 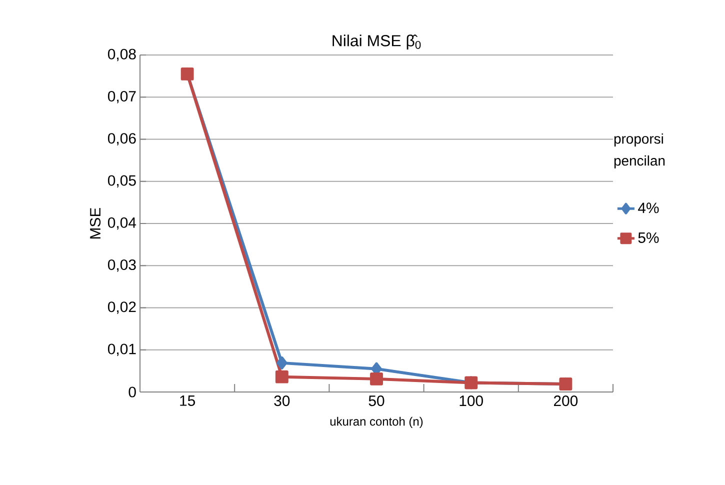 What do you see at coordinates (122, 55) in the screenshot?
I see `y-tick-label: 0,08` at bounding box center [122, 55].